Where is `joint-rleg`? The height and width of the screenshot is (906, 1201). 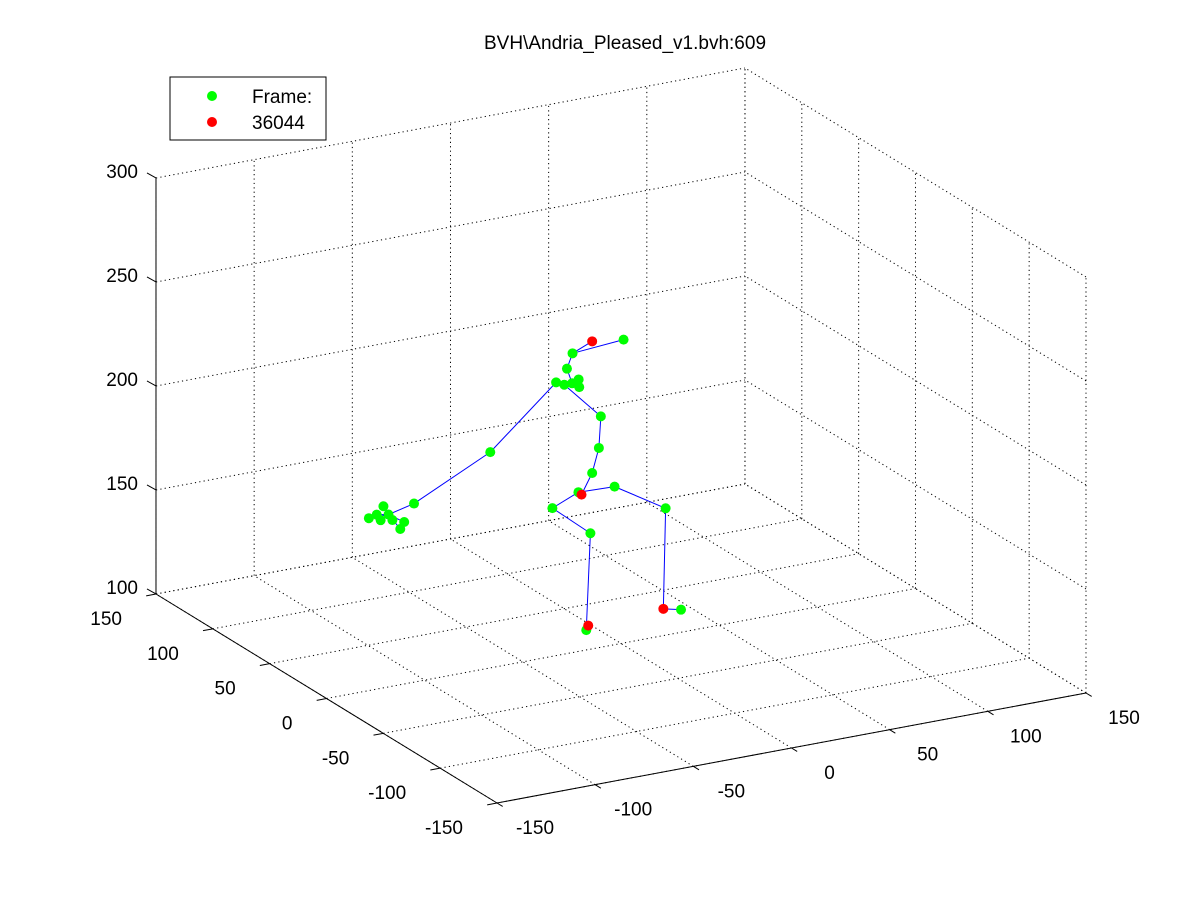 joint-rleg is located at coordinates (666, 508).